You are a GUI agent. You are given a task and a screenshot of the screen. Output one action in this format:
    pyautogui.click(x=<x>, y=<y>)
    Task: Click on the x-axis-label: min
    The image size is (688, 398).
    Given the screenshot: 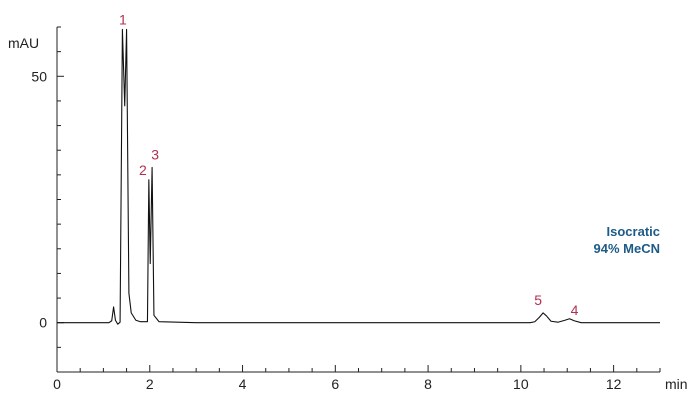 What is the action you would take?
    pyautogui.click(x=676, y=384)
    